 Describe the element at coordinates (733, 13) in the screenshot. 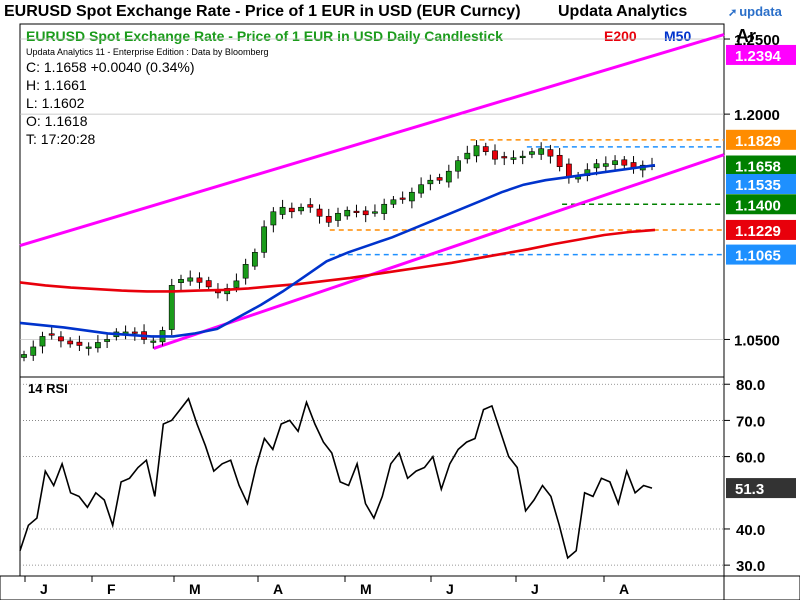

I see `updata-arrow-icon: ➚` at that location.